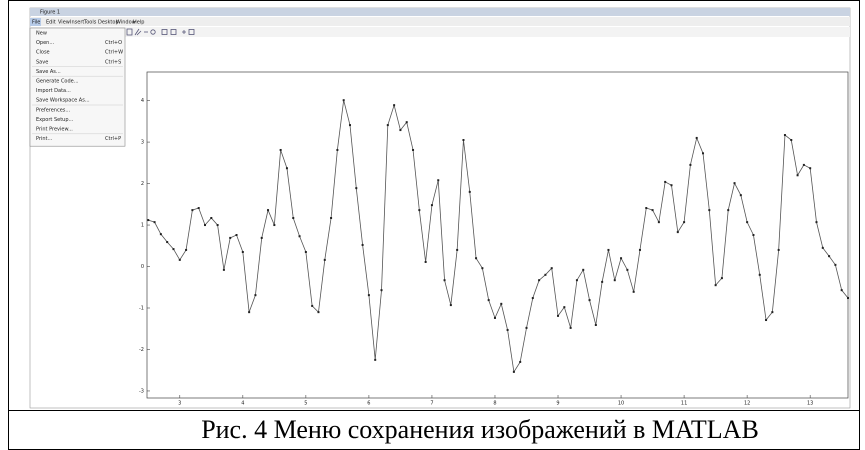 This screenshot has width=865, height=450. What do you see at coordinates (305, 404) in the screenshot?
I see `x-tick-label: 5` at bounding box center [305, 404].